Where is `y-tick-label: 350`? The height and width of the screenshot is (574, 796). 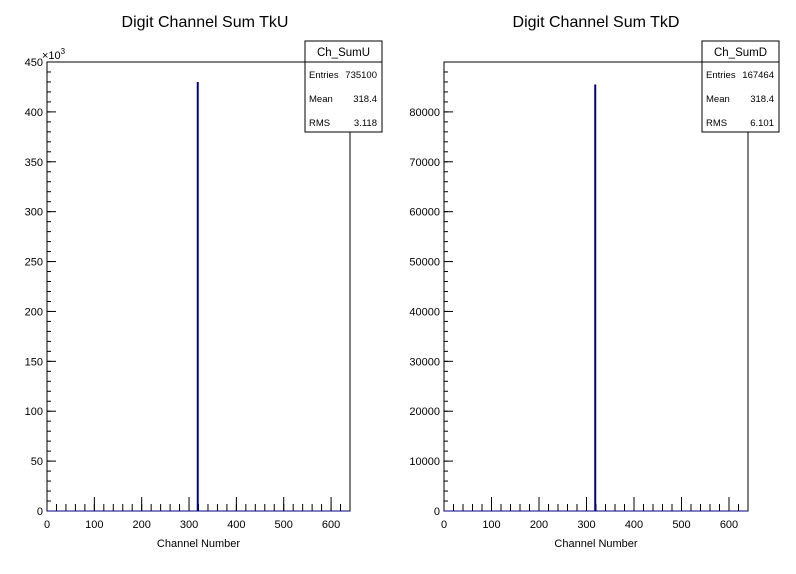 y-tick-label: 350 is located at coordinates (34, 163).